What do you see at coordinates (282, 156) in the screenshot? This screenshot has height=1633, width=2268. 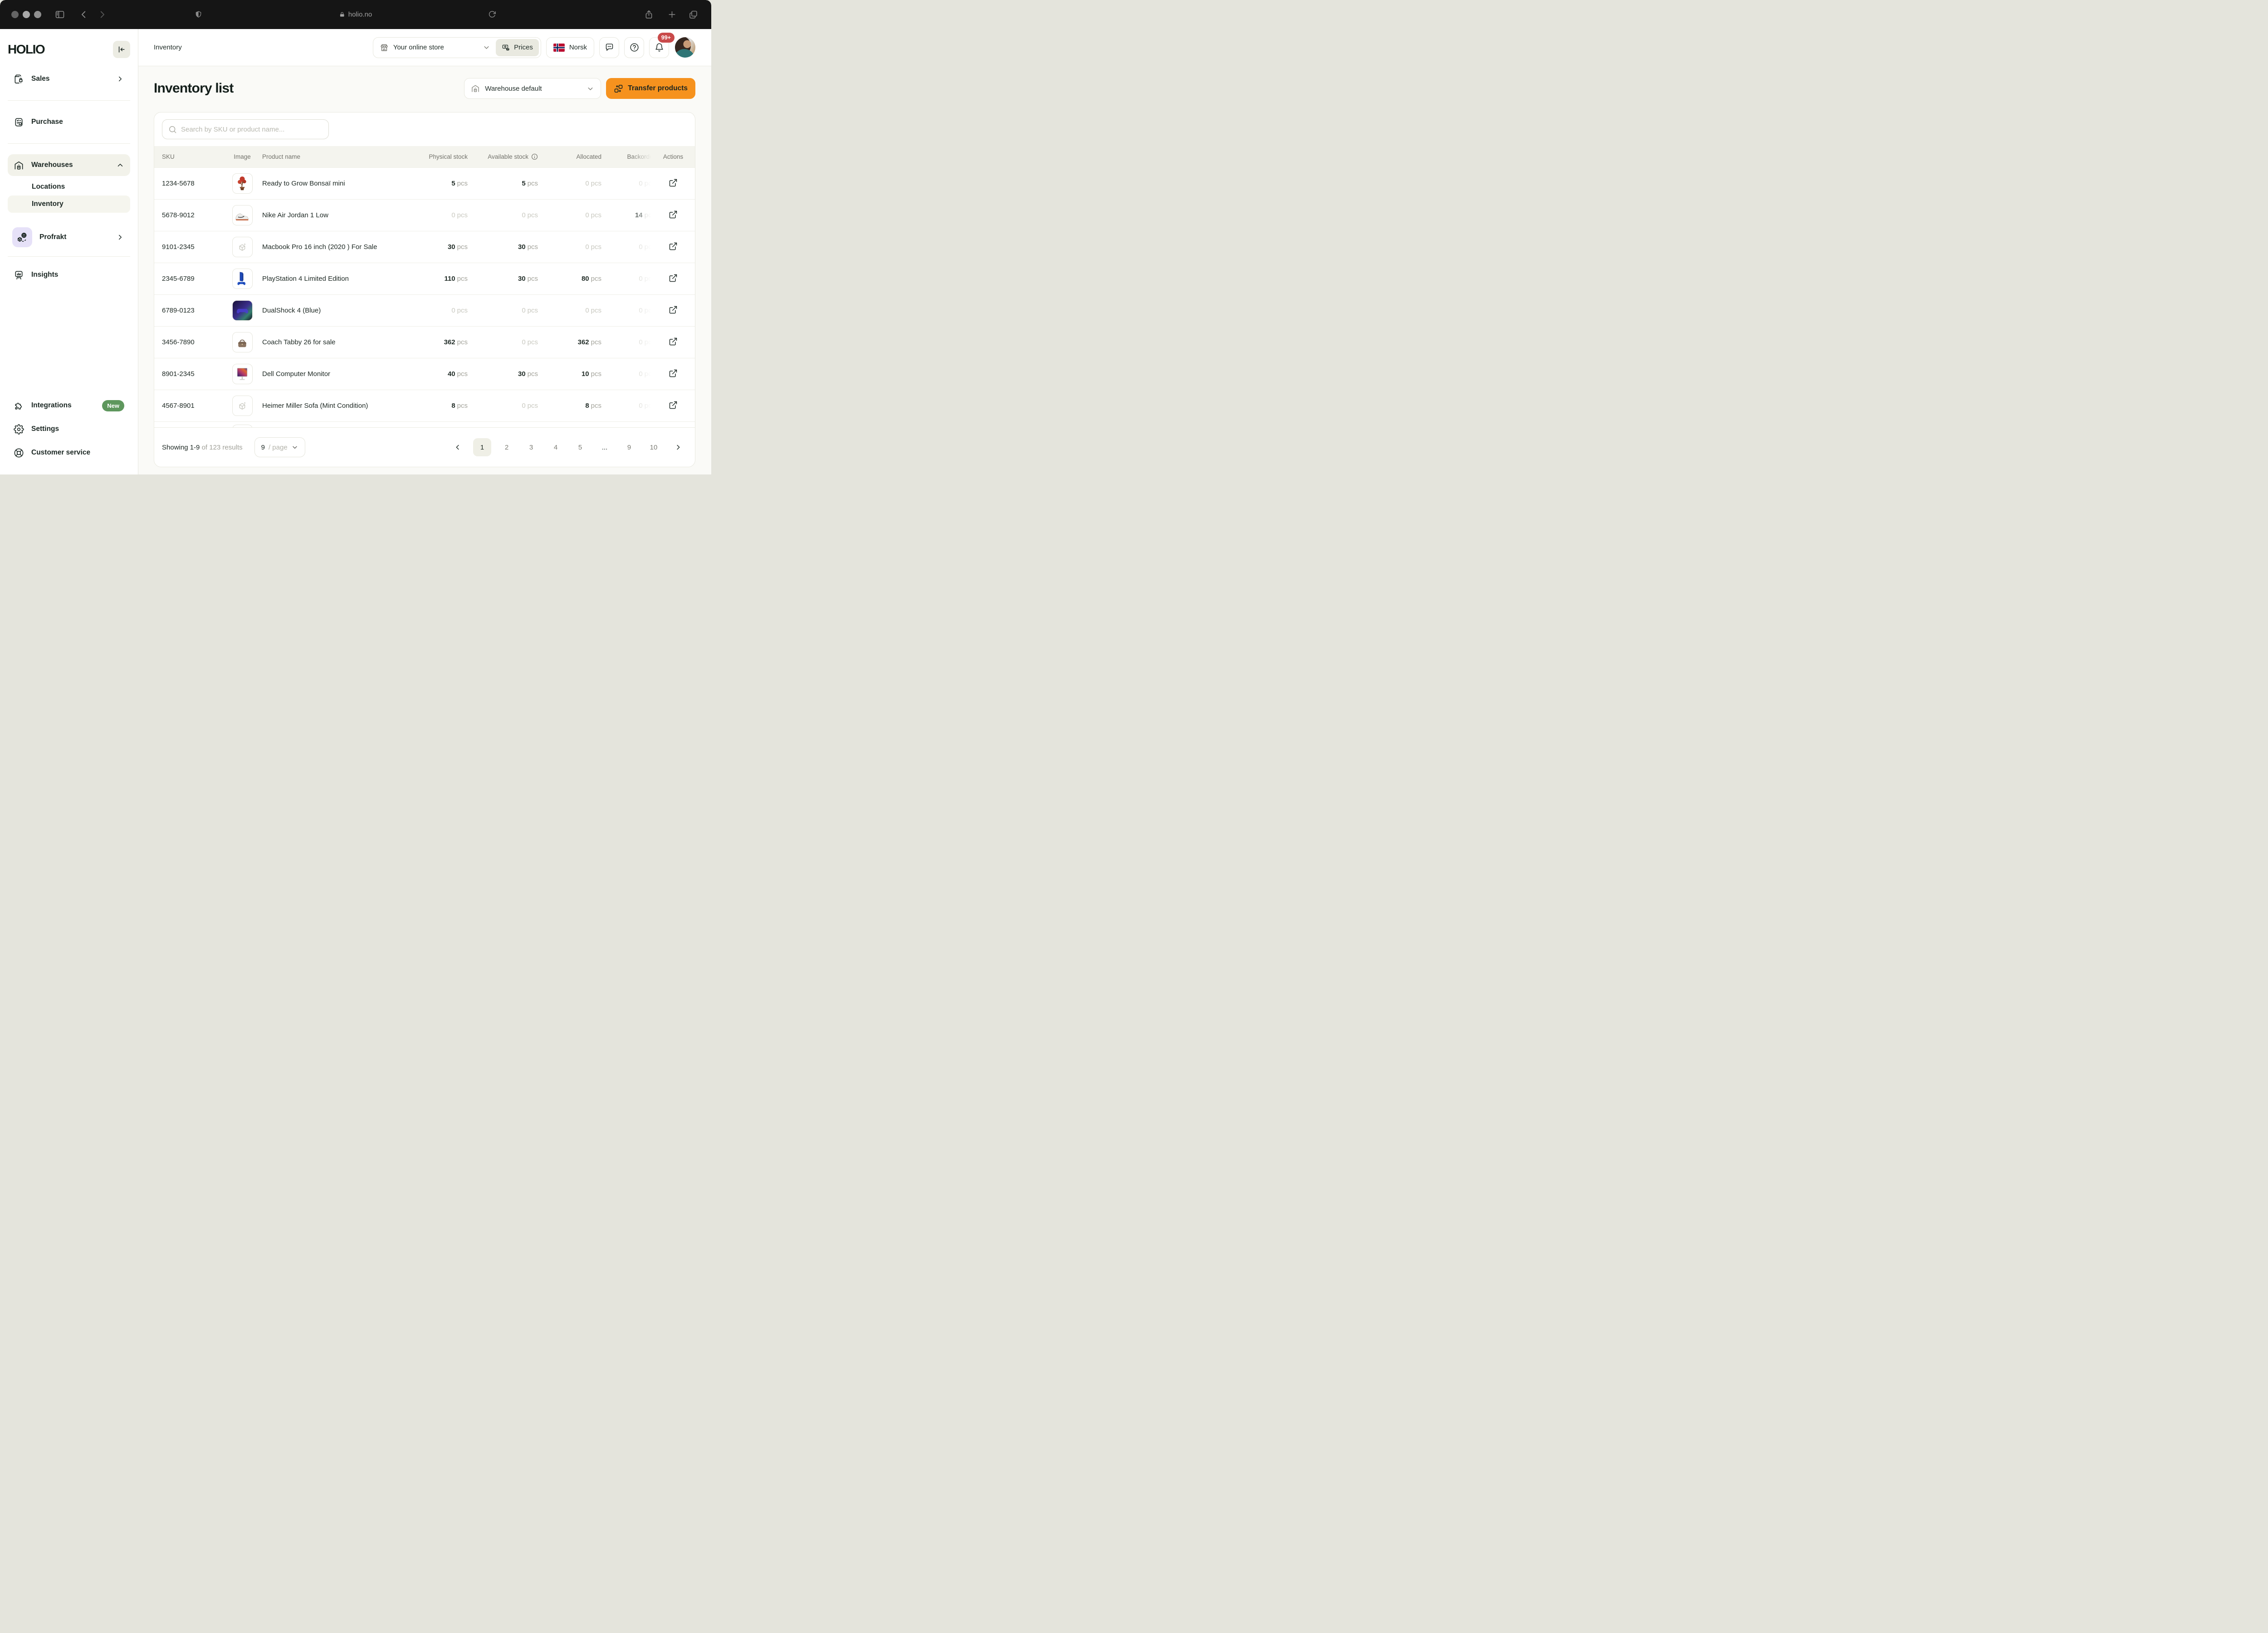 I see `column-header-name: Product name` at bounding box center [282, 156].